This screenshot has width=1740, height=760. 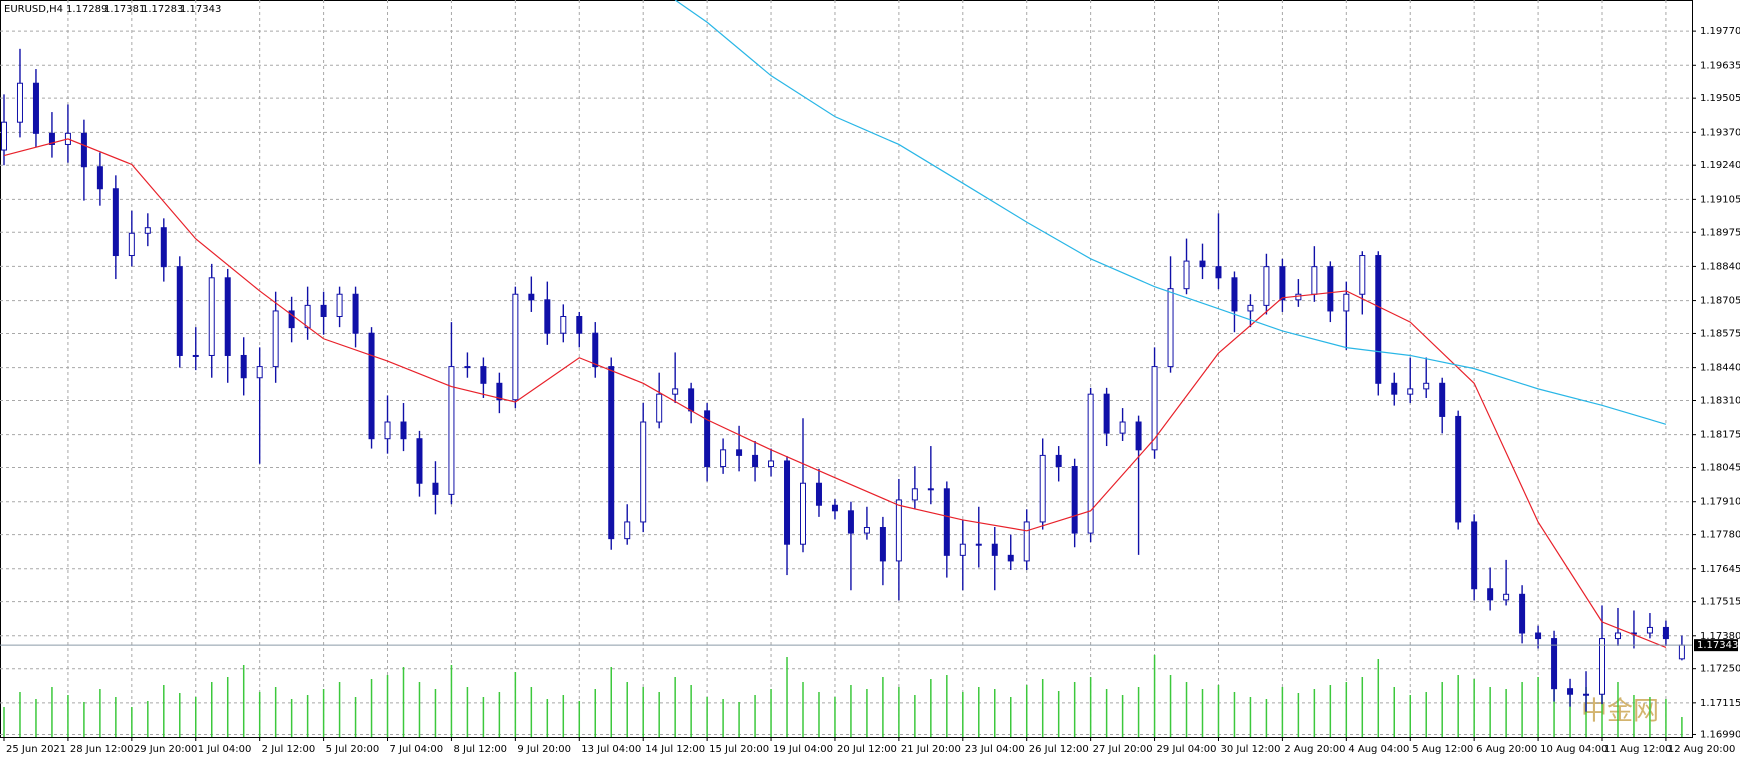 I want to click on x-tick-label: 5 Aug 12:00, so click(x=1442, y=749).